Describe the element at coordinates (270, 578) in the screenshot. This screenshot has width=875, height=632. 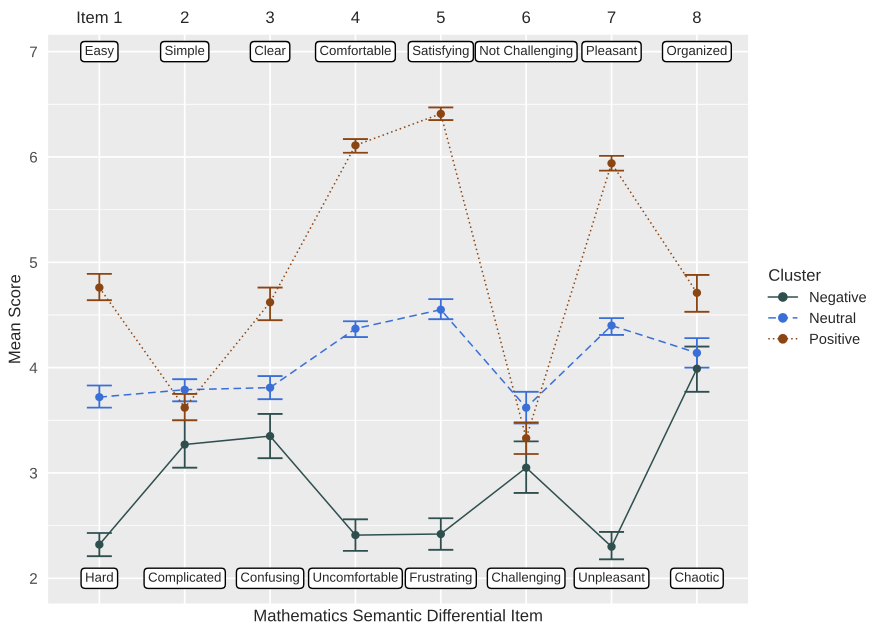
I see `annotation: Confusing` at that location.